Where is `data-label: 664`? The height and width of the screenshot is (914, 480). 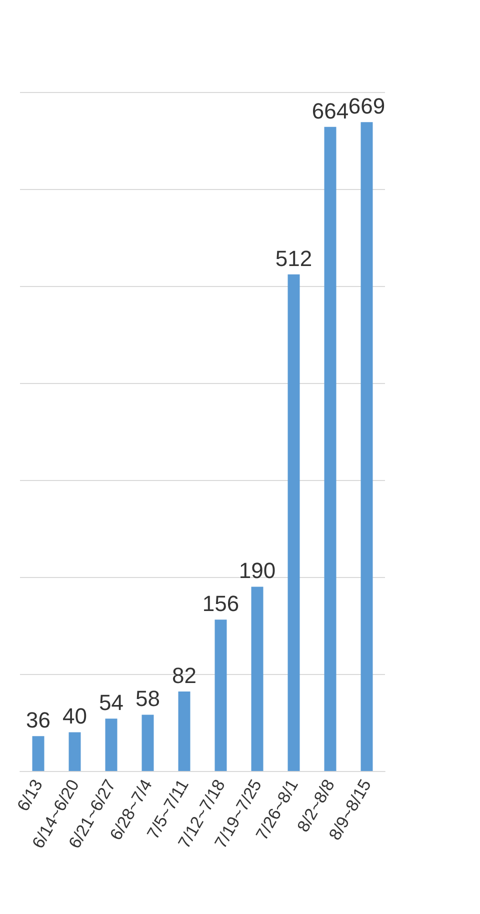 data-label: 664 is located at coordinates (330, 111).